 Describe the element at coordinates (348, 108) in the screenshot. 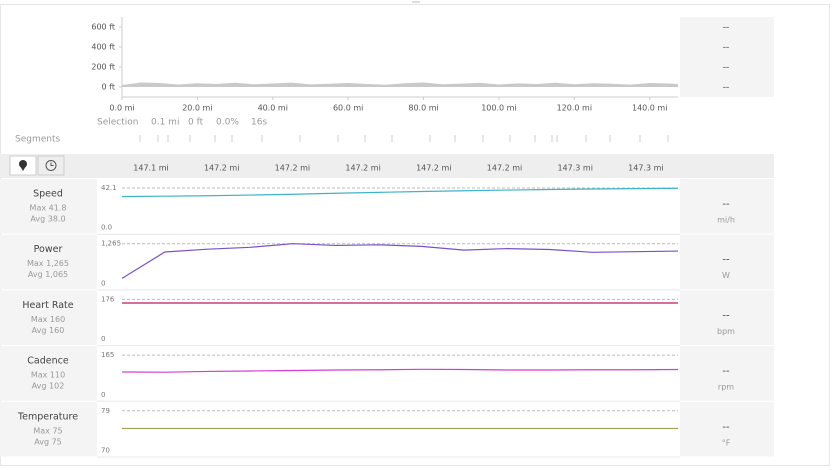

I see `x-tick-label: 60.0 mi` at that location.